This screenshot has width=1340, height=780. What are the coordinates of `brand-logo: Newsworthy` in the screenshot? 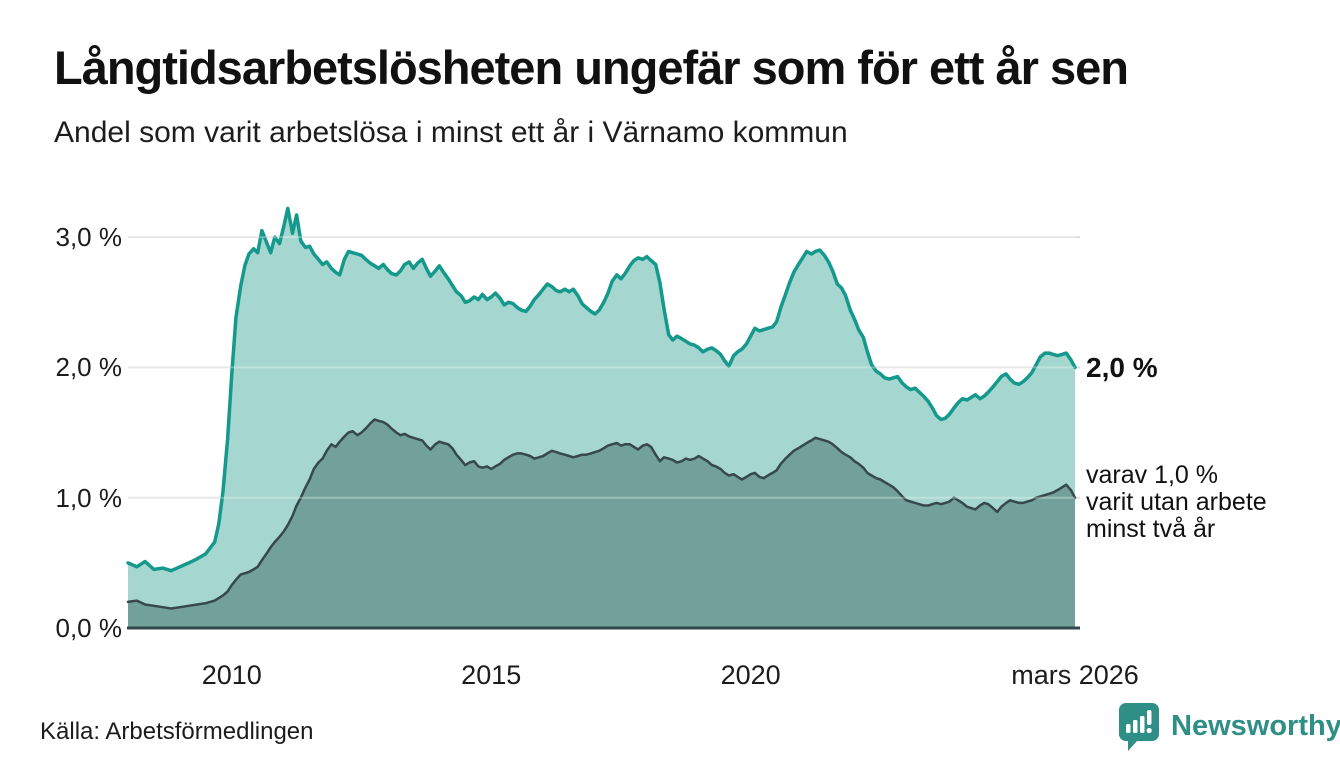 It's located at (1228, 728).